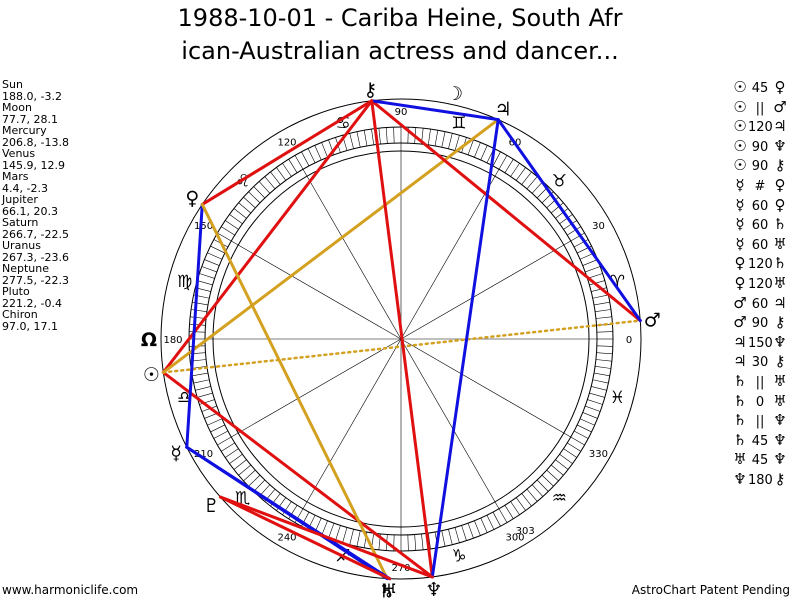 This screenshot has width=800, height=600. I want to click on aspect-type: 120, so click(760, 265).